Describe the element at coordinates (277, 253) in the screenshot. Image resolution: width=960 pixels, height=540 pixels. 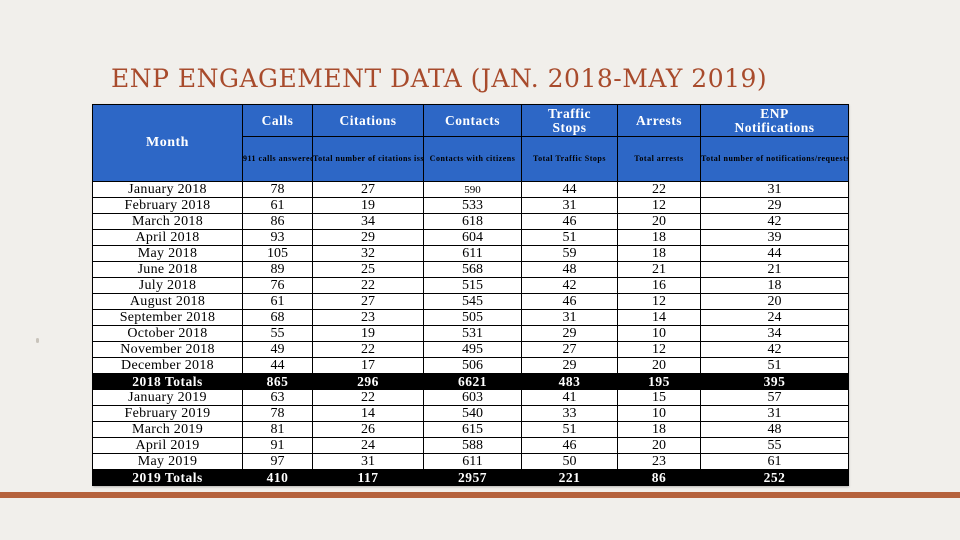
I see `calls-cell: 105` at that location.